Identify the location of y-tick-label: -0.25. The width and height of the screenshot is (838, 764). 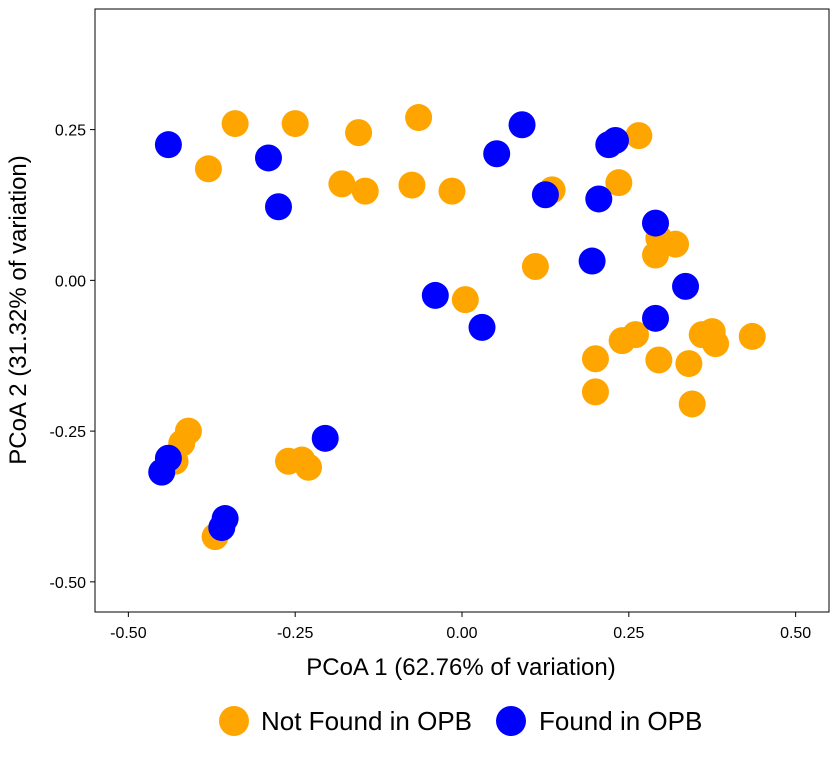
(68, 432).